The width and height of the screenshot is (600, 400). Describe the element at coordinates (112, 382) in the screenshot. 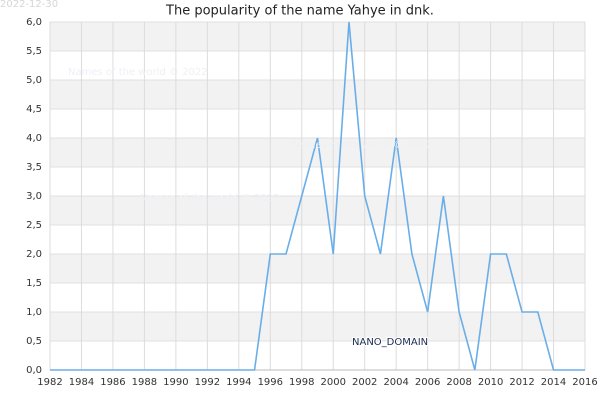

I see `x-tick-label: 1986` at that location.